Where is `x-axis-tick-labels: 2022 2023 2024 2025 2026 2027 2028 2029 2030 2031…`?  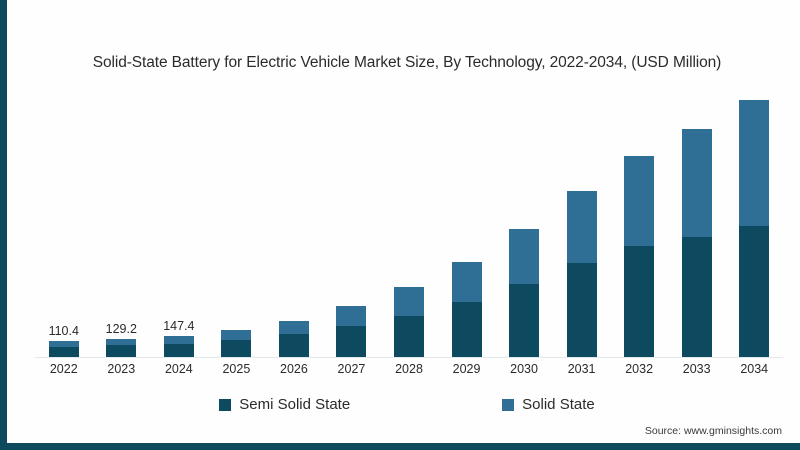
x-axis-tick-labels: 2022 2023 2024 2025 2026 2027 2028 2029 2030 2031… is located at coordinates (409, 372).